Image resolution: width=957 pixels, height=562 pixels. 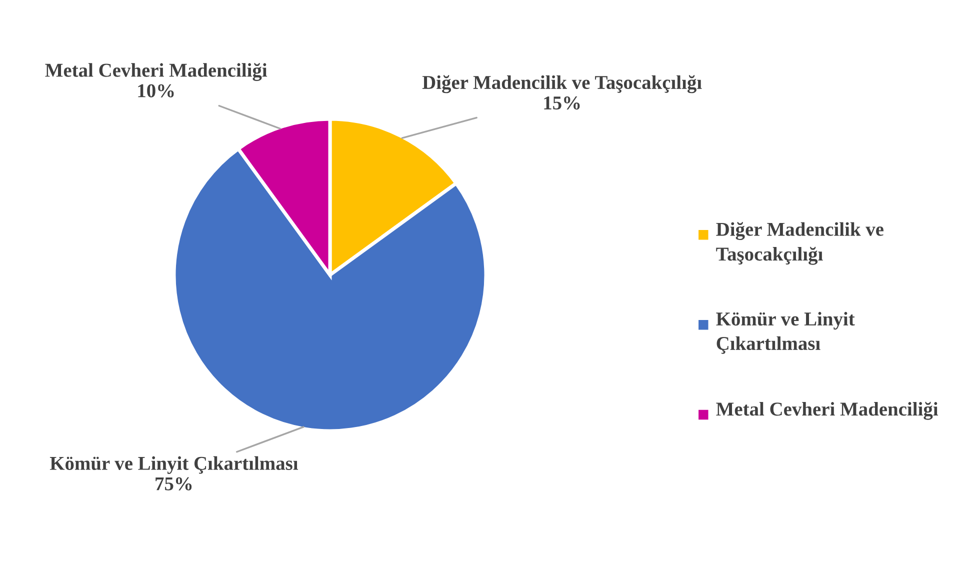 What do you see at coordinates (156, 71) in the screenshot?
I see `slice-label: Metal Cevheri Madenciliği` at bounding box center [156, 71].